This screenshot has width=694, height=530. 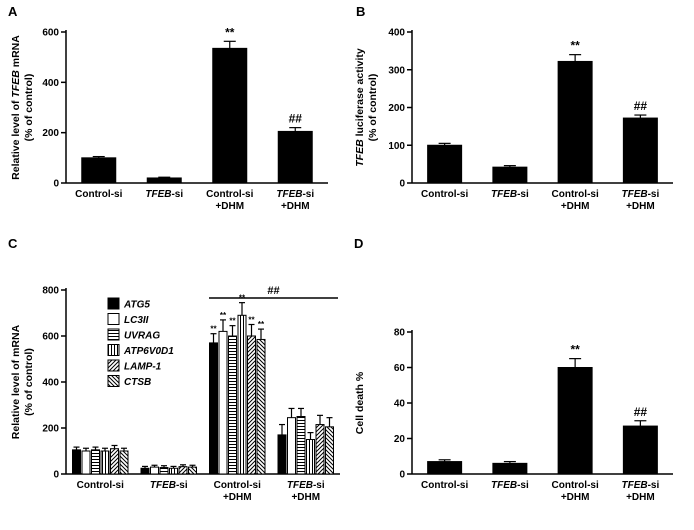 What do you see at coordinates (361, 11) in the screenshot?
I see `panel-label-b: B` at bounding box center [361, 11].